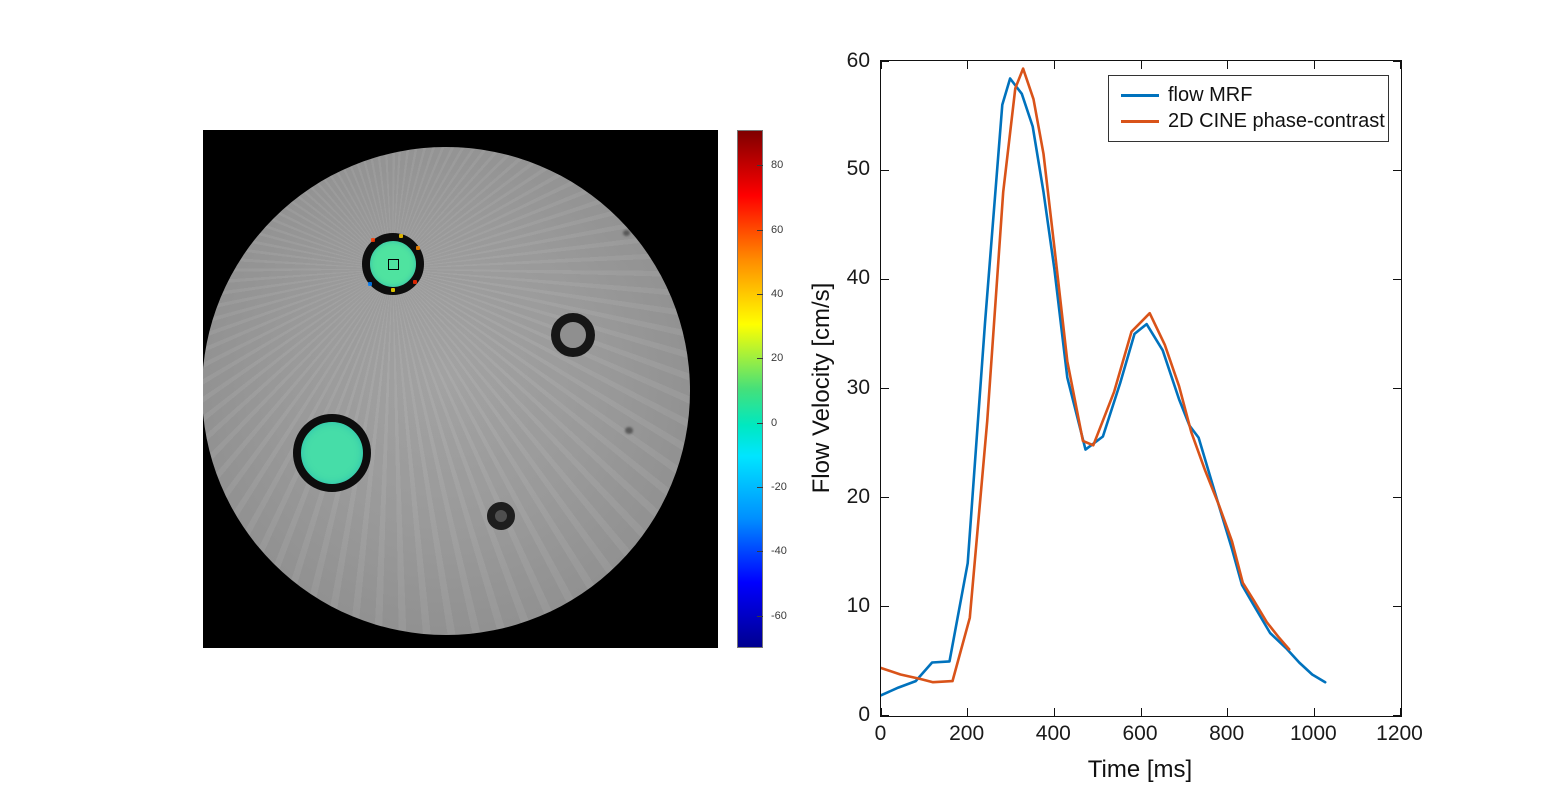 Image resolution: width=1547 pixels, height=807 pixels. I want to click on y-tick-label: 20, so click(858, 496).